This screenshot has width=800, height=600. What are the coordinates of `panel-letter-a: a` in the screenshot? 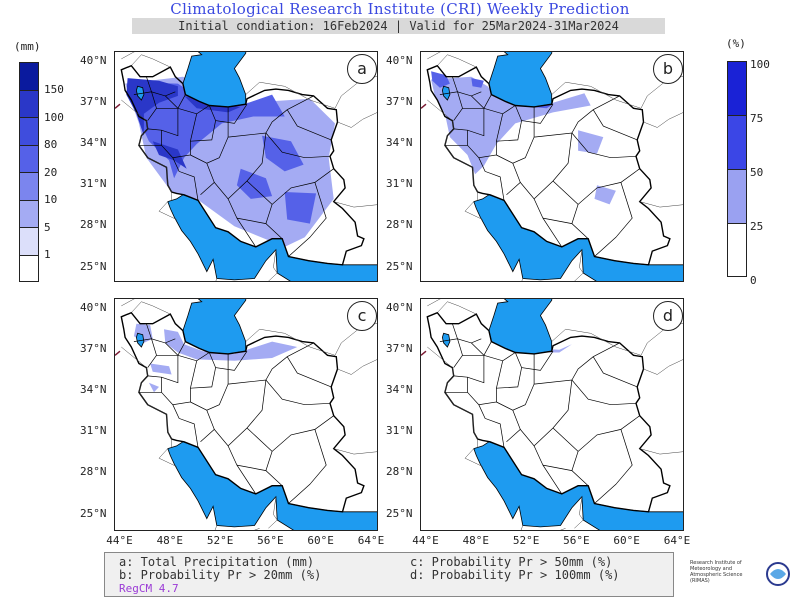 It's located at (362, 69).